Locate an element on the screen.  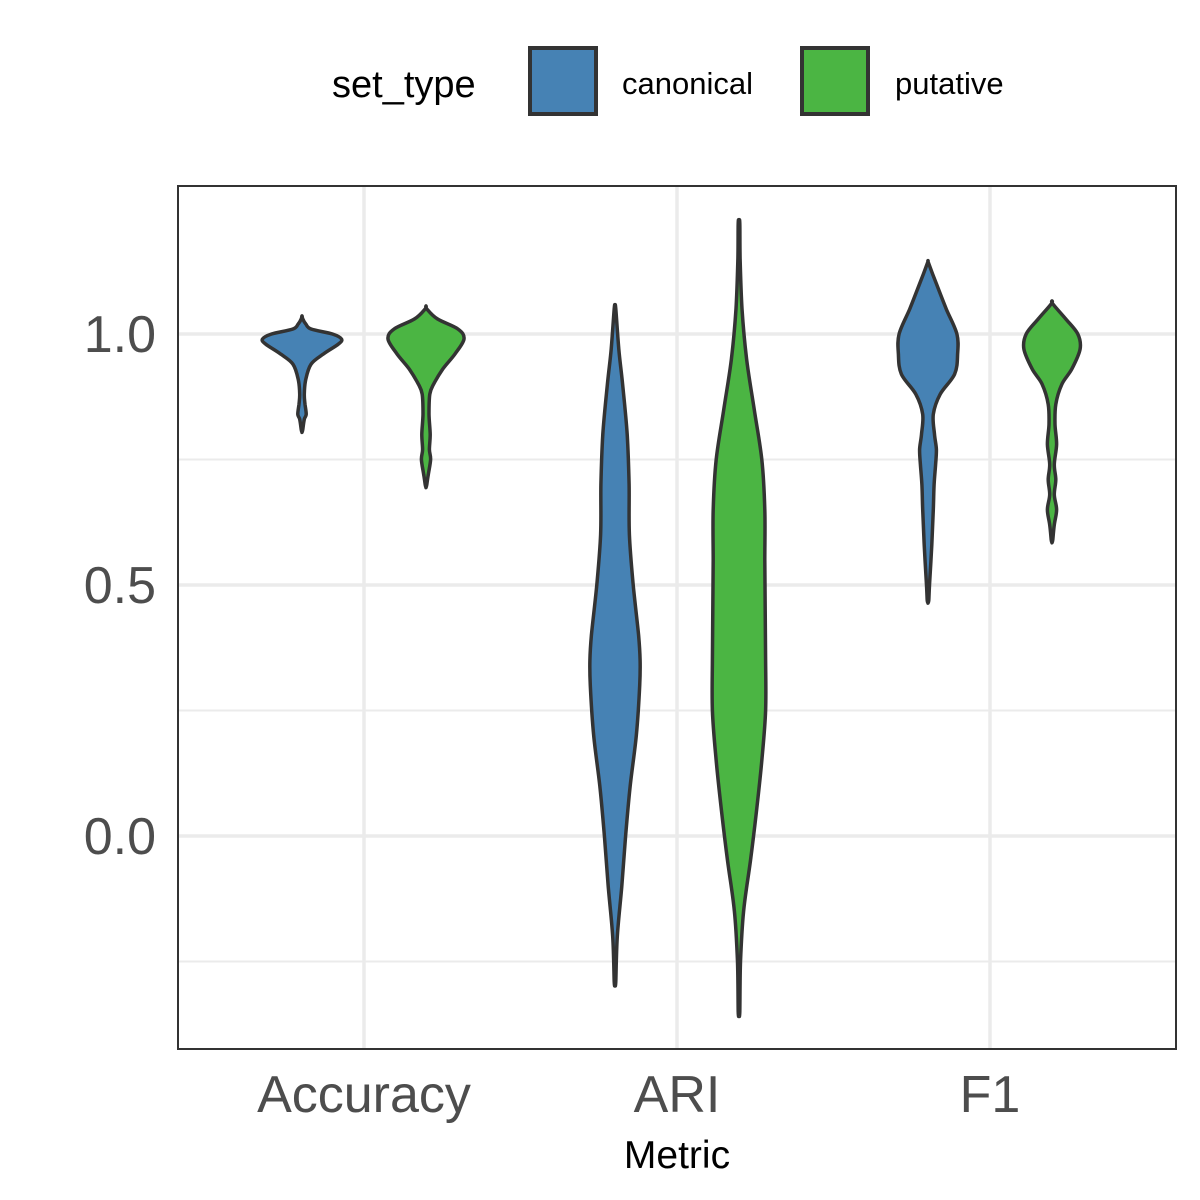
violin-canonical-ari is located at coordinates (615, 645).